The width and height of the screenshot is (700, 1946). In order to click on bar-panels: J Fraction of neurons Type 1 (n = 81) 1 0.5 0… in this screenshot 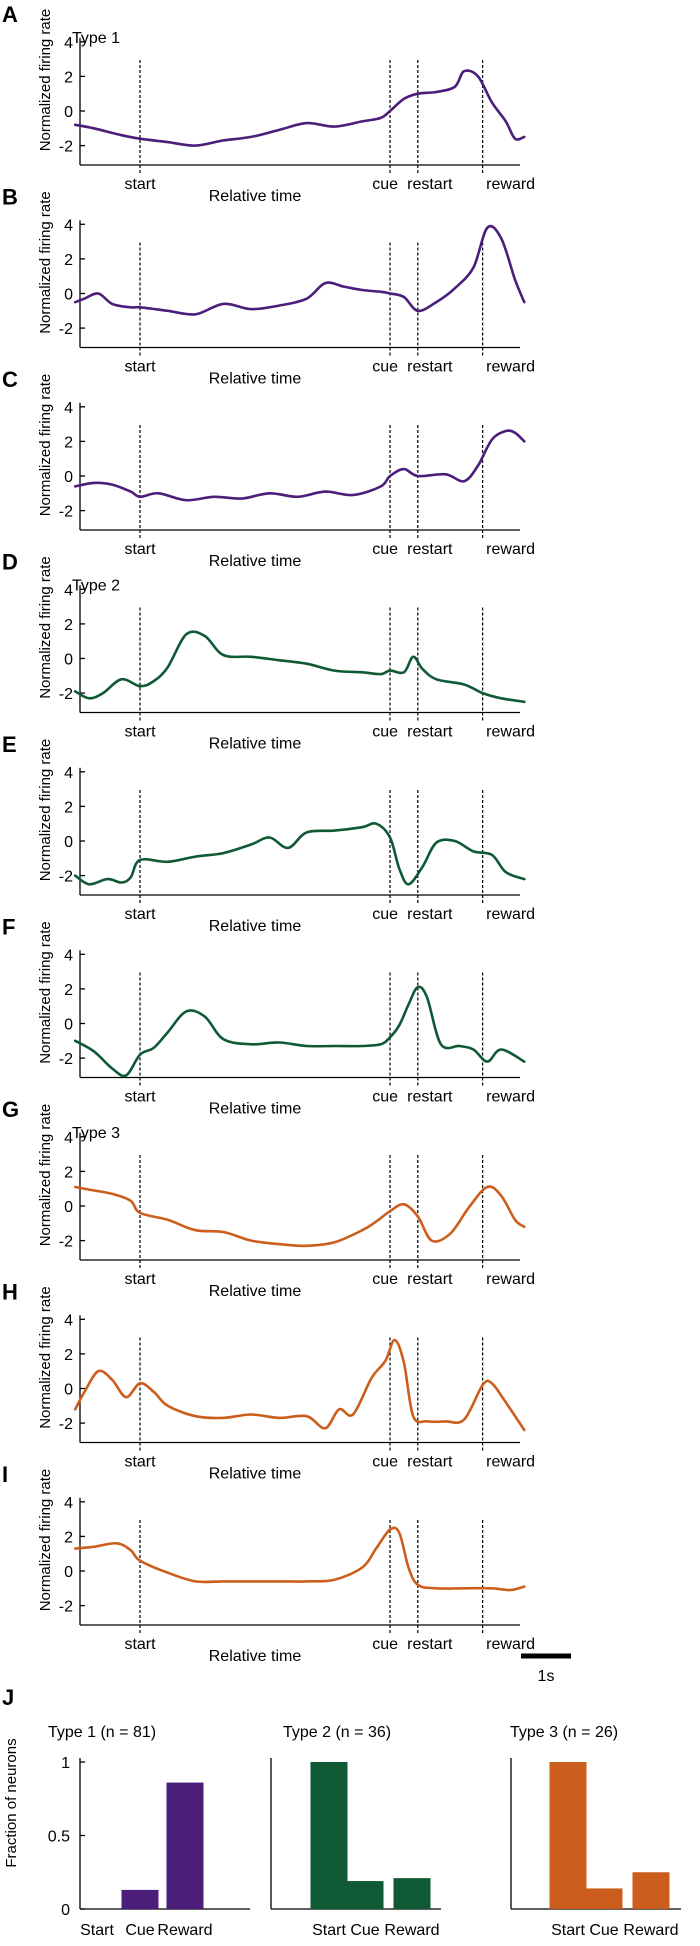, I will do `click(341, 1812)`.